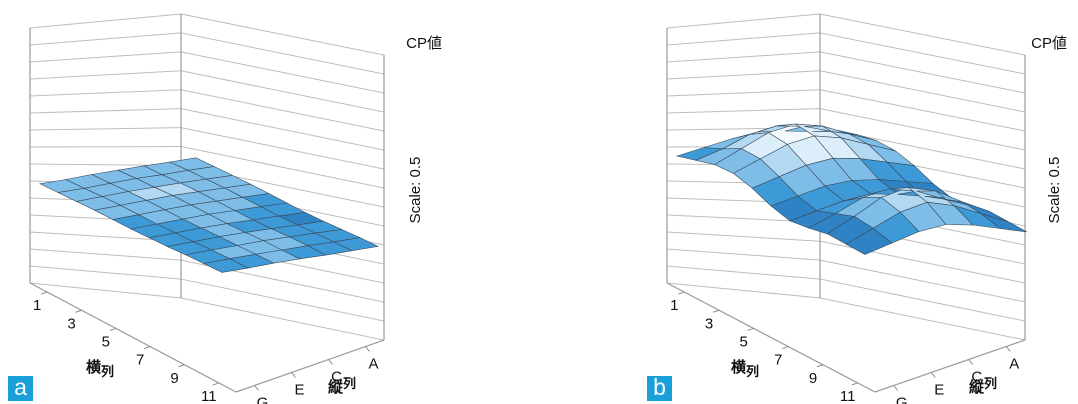 This screenshot has width=1078, height=404. What do you see at coordinates (209, 396) in the screenshot?
I see `row-axis-tick-label: 11` at bounding box center [209, 396].